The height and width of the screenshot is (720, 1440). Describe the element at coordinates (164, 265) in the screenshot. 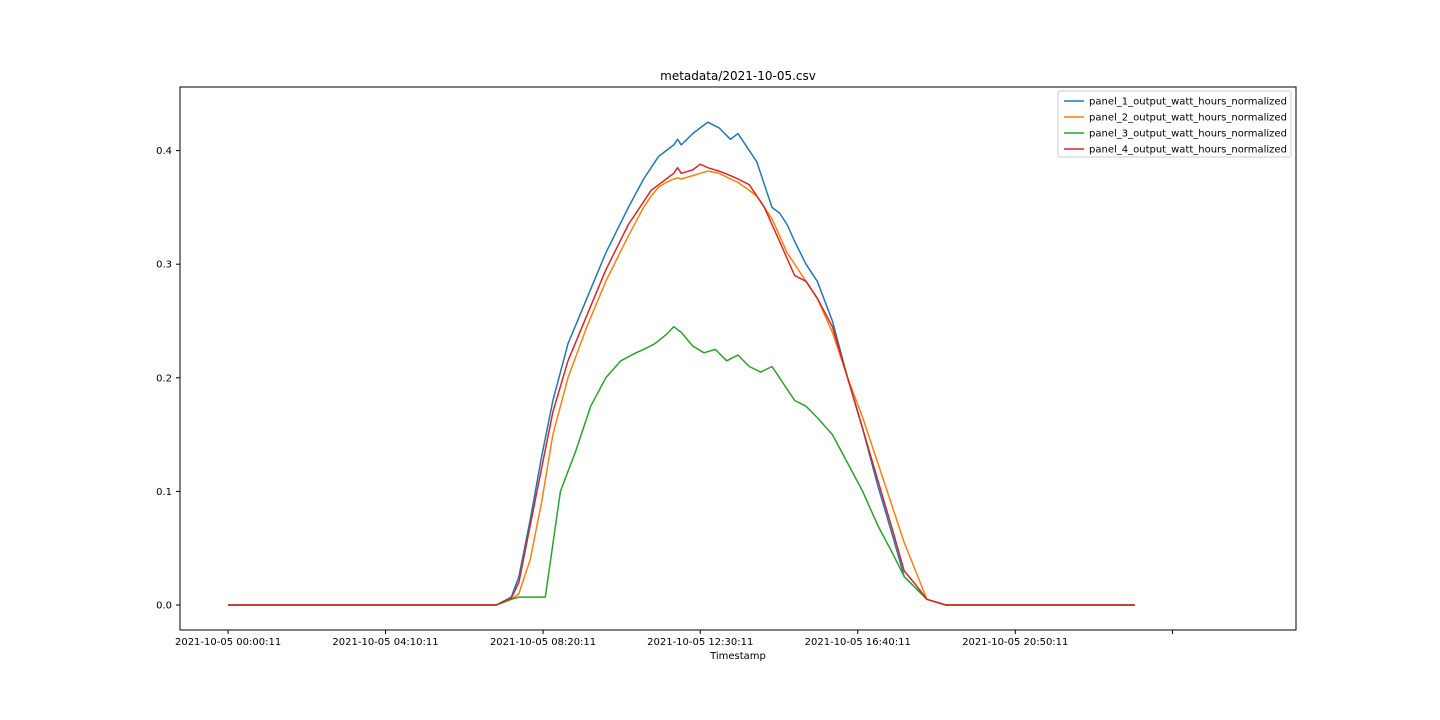

I see `y-tick-label: 0.3` at that location.